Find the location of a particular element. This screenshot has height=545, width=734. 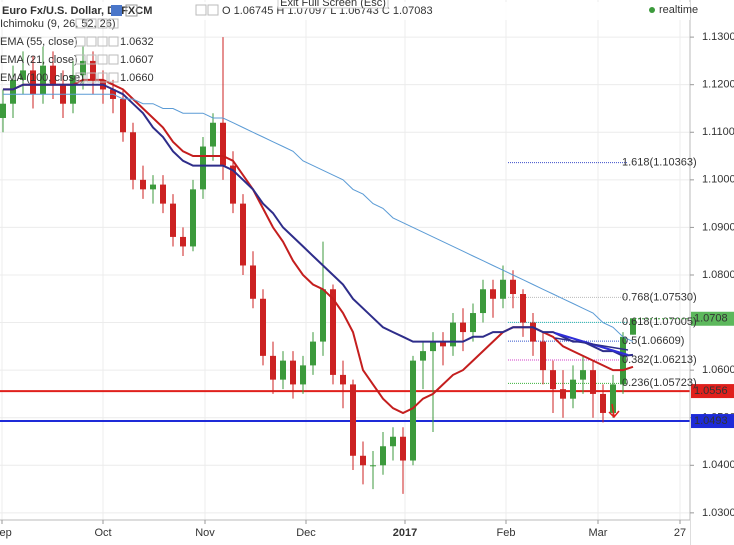

x-tick-label: 27 is located at coordinates (680, 533).